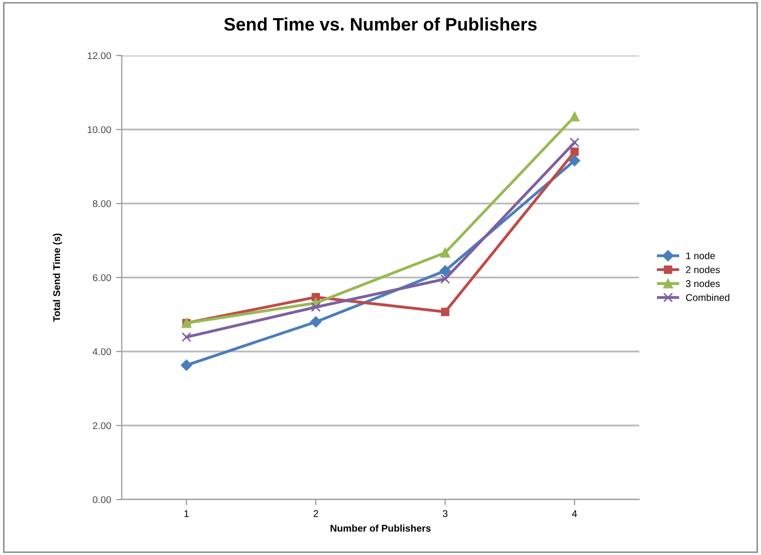 The height and width of the screenshot is (555, 761). I want to click on legend-label: Combined, so click(708, 297).